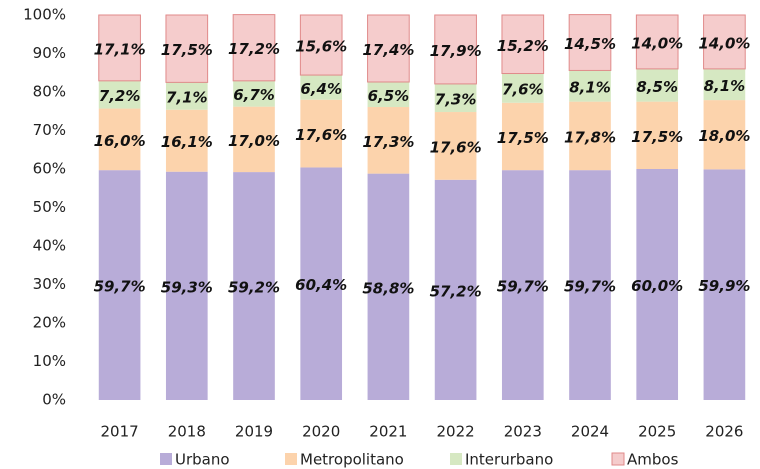  I want to click on x-tick-label: 2021, so click(388, 432).